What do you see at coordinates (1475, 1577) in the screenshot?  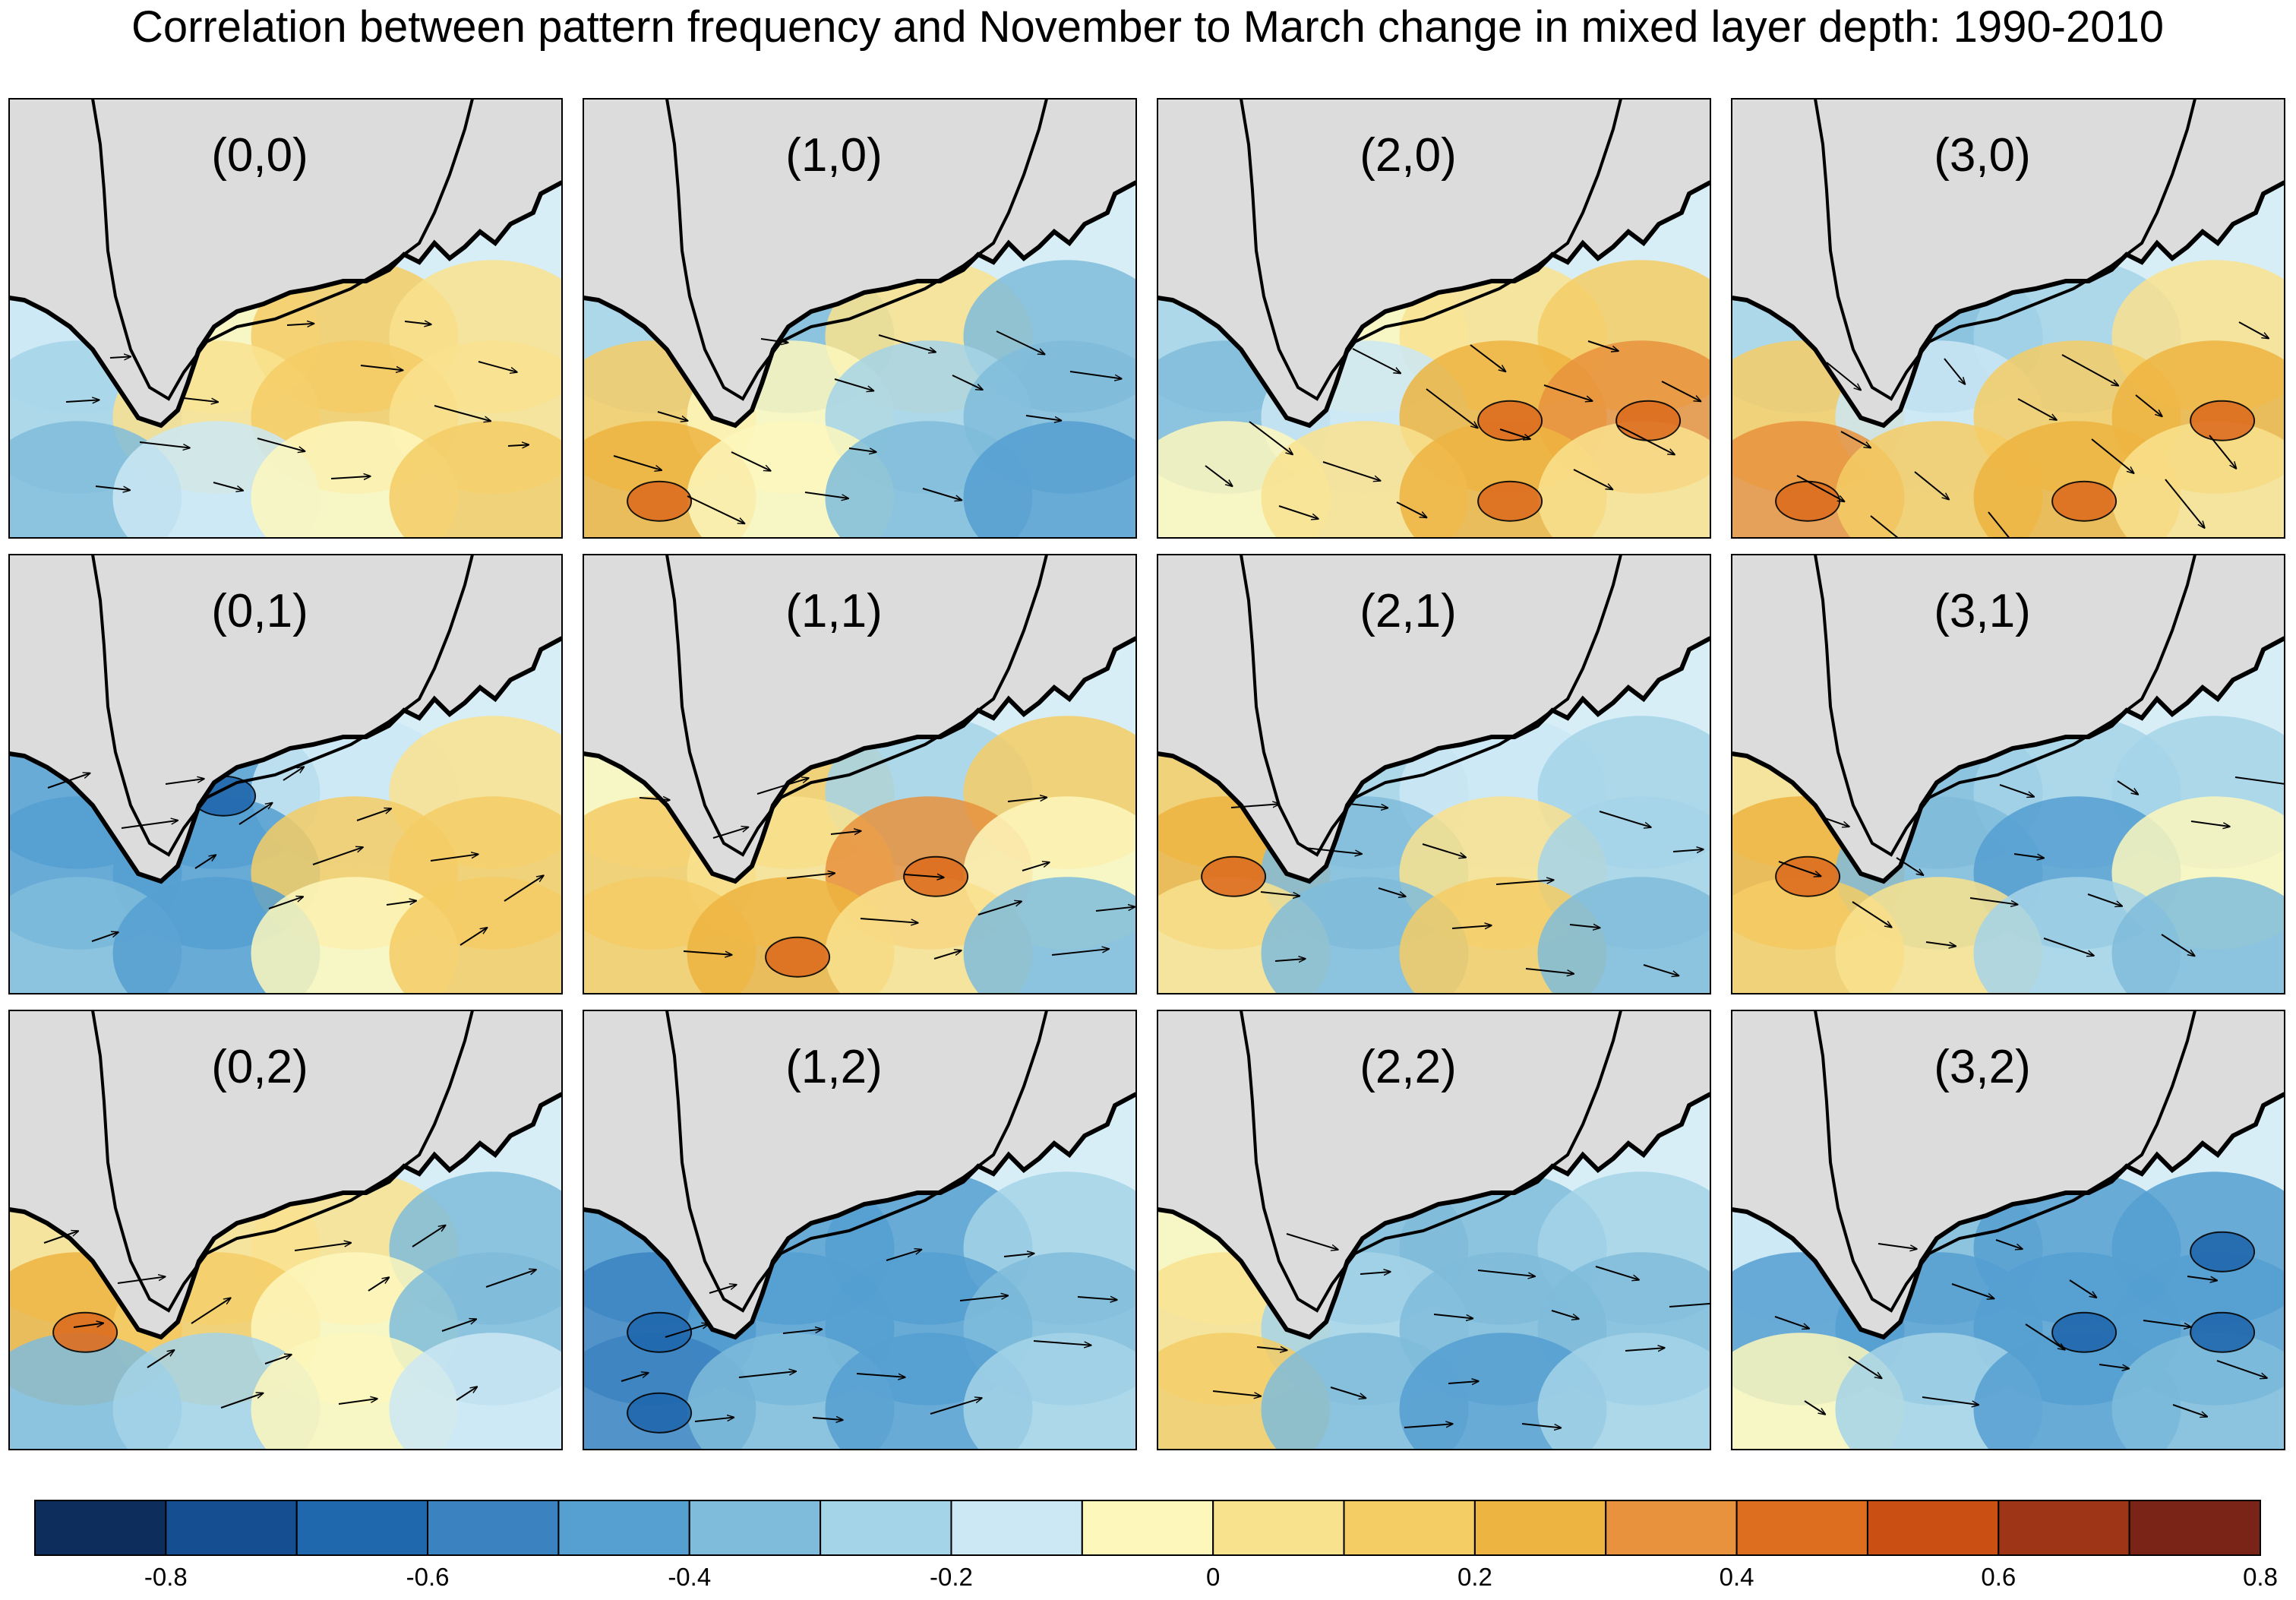 I see `colorbar-tick-label: 0.2` at bounding box center [1475, 1577].